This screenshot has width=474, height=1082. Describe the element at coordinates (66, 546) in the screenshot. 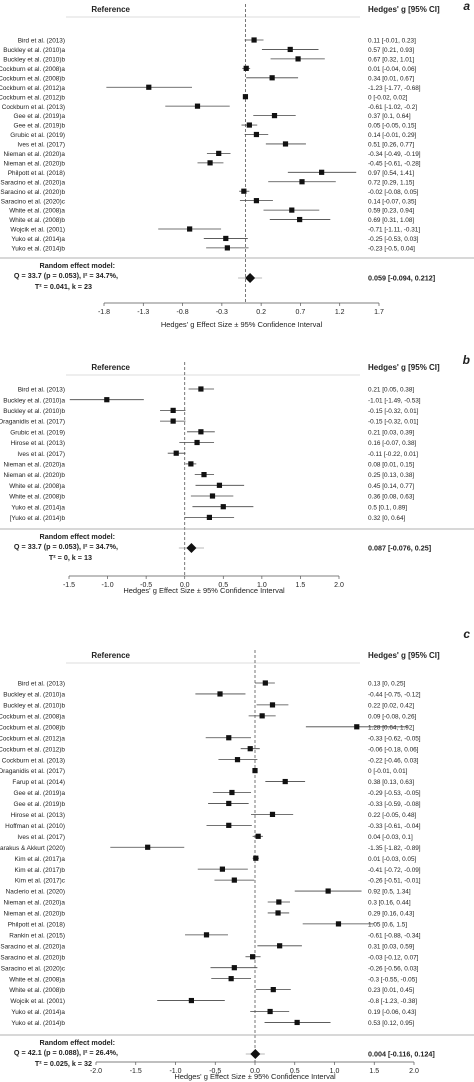

I see `summary-heterogeneity: Q = 33.7 (p = 0.053), I² = 34.7%,` at that location.